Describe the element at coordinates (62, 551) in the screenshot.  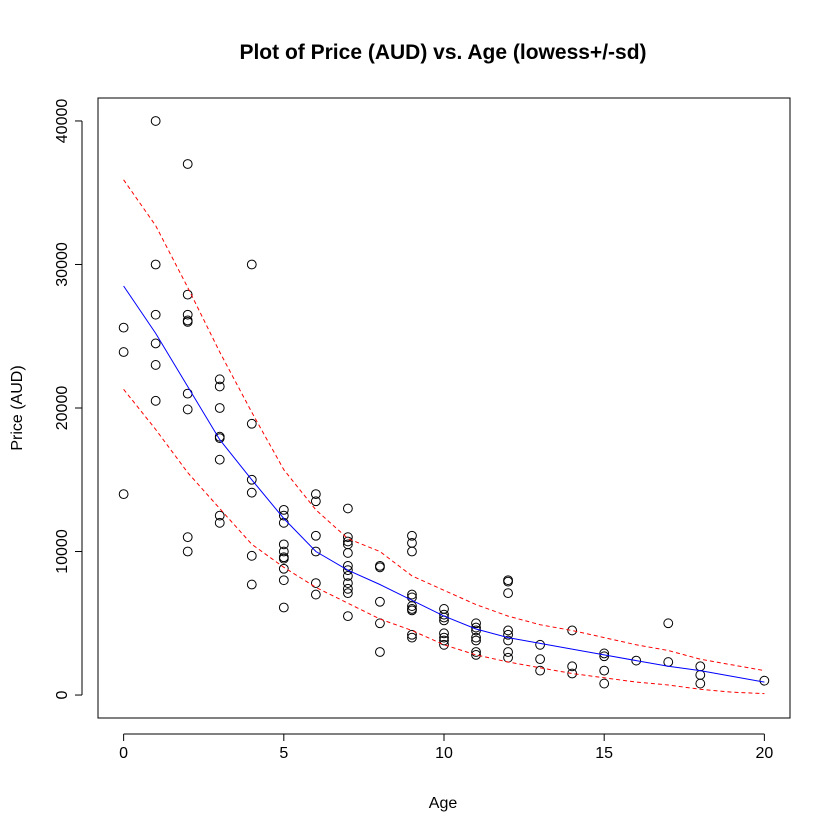
I see `y-tick-label: 10000` at that location.